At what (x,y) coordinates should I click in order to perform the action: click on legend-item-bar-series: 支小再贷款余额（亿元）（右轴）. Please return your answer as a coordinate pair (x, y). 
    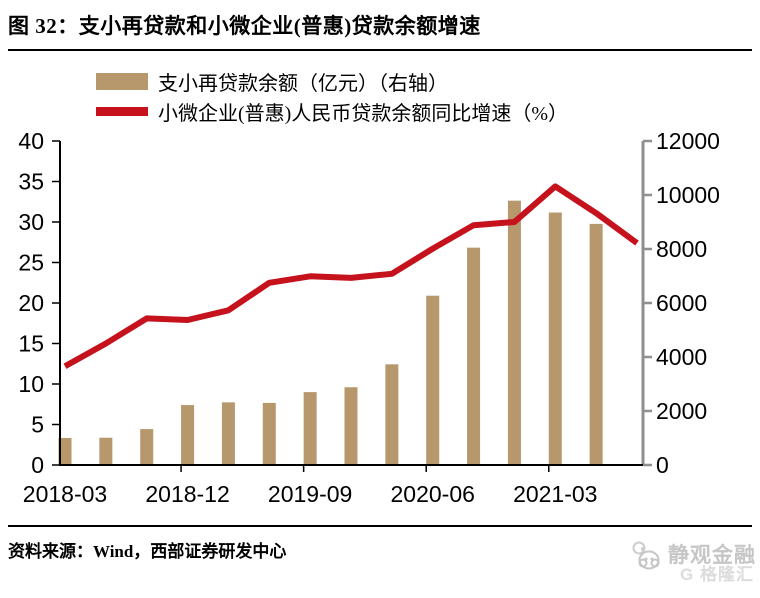
    Looking at the image, I should click on (332, 81).